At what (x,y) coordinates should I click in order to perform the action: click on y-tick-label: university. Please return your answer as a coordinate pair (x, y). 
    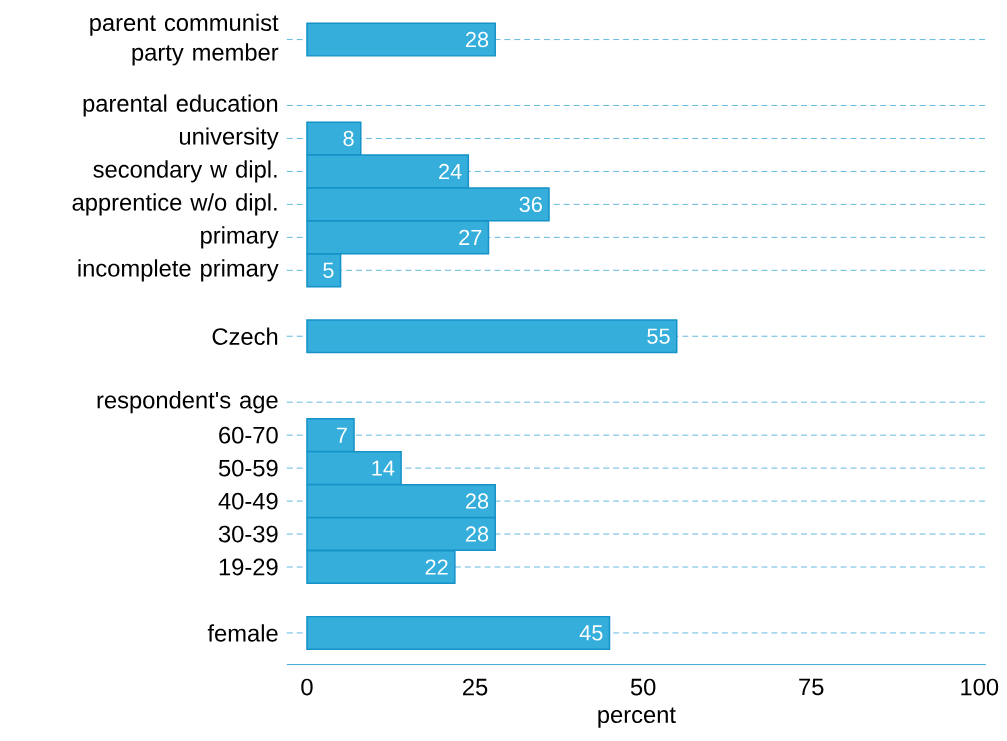
    Looking at the image, I should click on (229, 138).